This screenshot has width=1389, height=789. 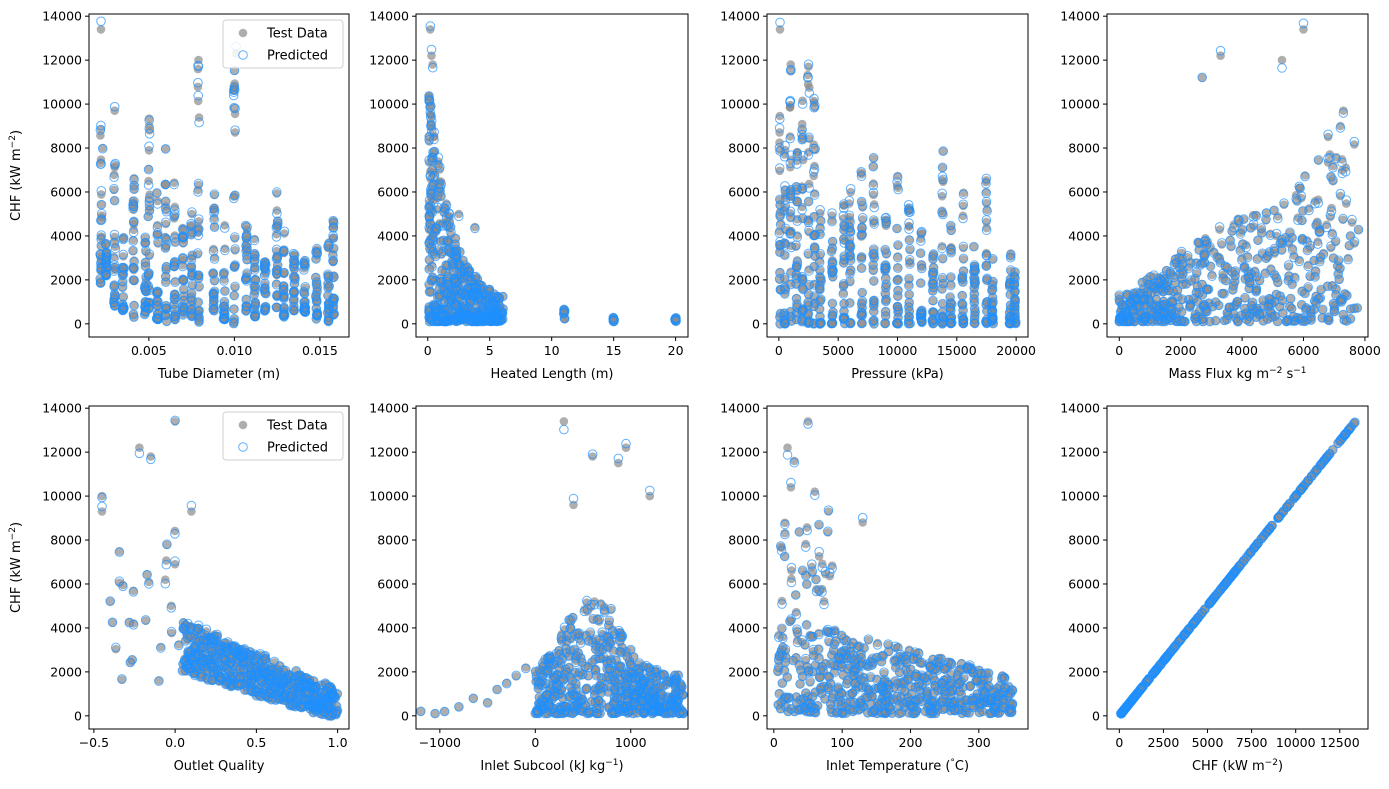 I want to click on y-tick-label: 4000, so click(x=393, y=235).